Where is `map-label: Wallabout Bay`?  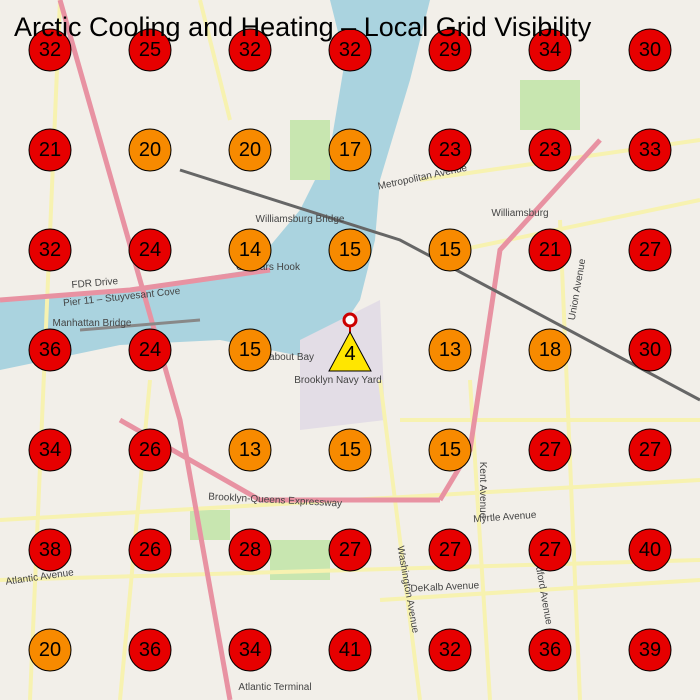
map-label: Wallabout Bay is located at coordinates (282, 357).